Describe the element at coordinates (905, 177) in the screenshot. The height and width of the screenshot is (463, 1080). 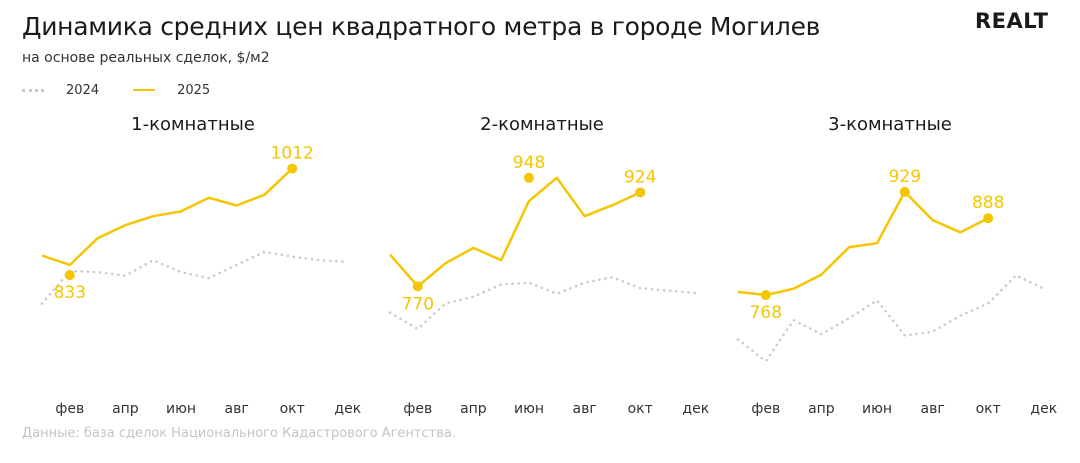
I see `data-label: 929` at that location.